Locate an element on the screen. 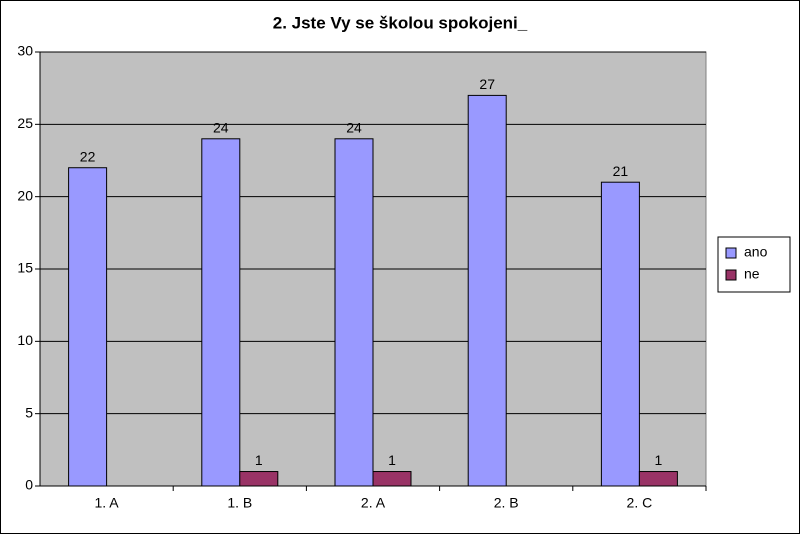  x-tick-label: 2. B is located at coordinates (506, 503).